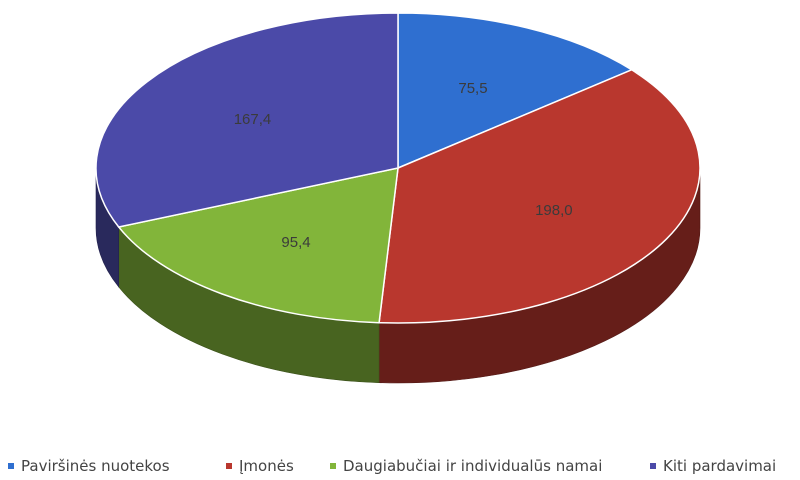  I want to click on data-label: 198,0, so click(554, 210).